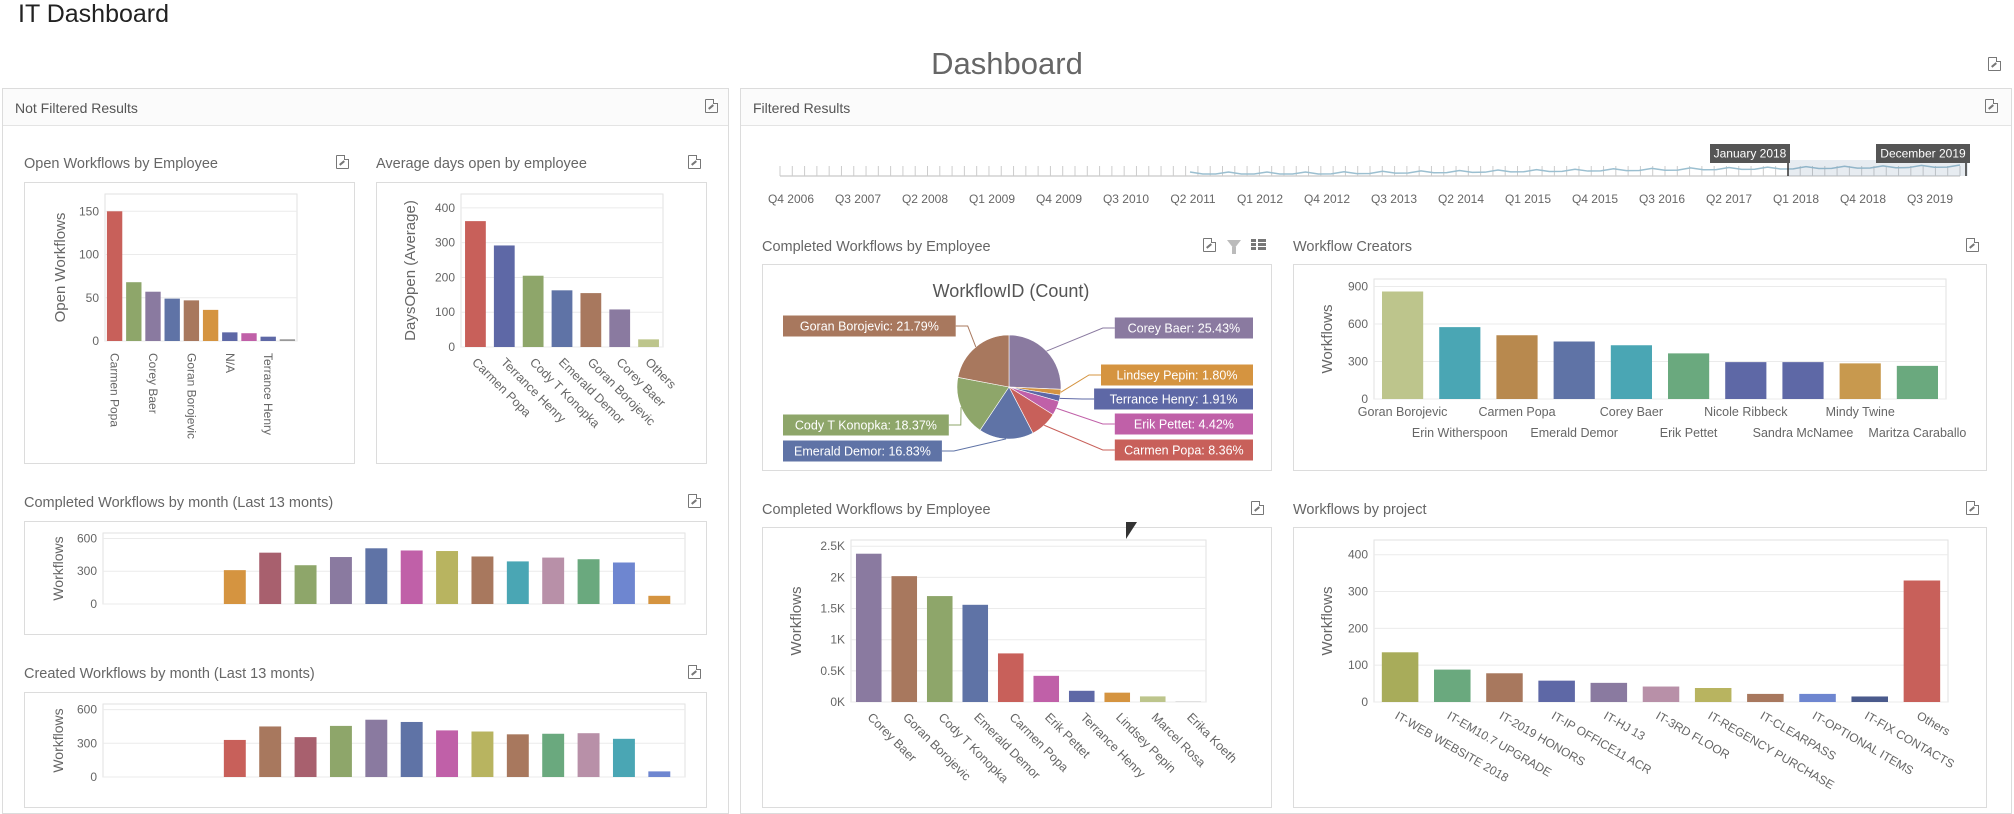 The width and height of the screenshot is (2014, 814). What do you see at coordinates (1358, 287) in the screenshot?
I see `y-tick-label: 900` at bounding box center [1358, 287].